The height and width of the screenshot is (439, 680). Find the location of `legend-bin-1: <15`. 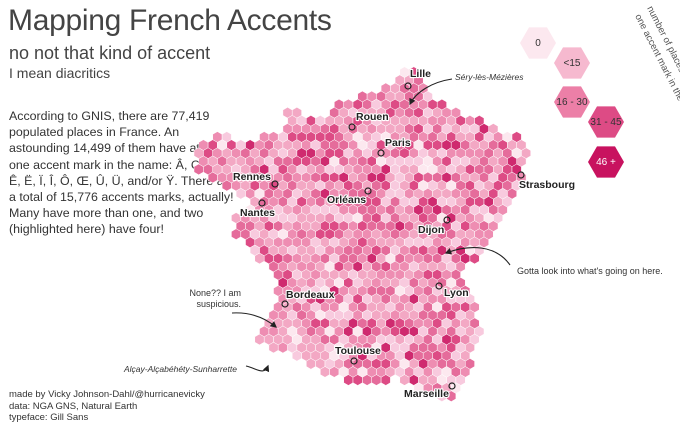

legend-bin-1: <15 is located at coordinates (572, 63).